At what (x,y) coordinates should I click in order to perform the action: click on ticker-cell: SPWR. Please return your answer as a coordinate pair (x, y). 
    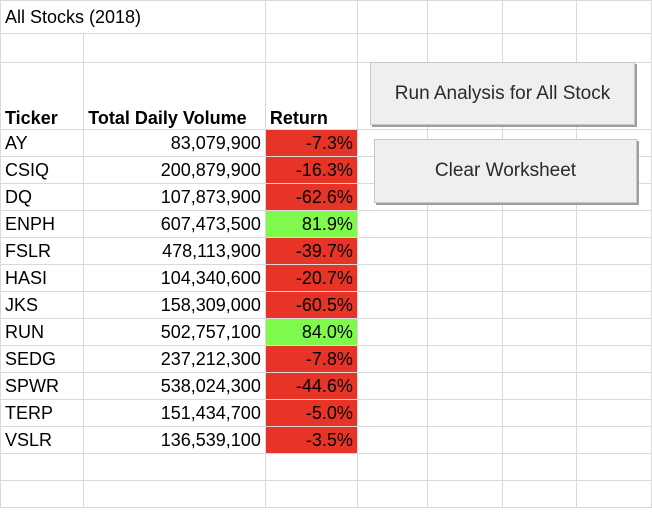
    Looking at the image, I should click on (42, 386).